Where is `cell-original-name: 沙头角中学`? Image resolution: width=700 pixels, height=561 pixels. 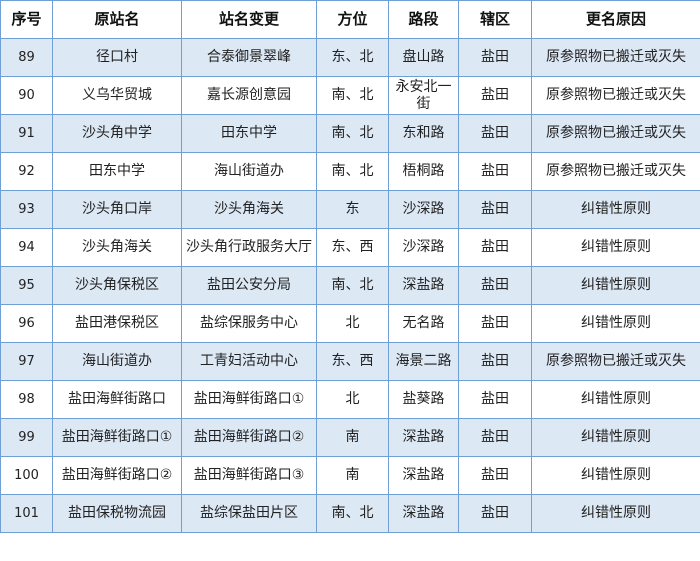 cell-original-name: 沙头角中学 is located at coordinates (117, 133).